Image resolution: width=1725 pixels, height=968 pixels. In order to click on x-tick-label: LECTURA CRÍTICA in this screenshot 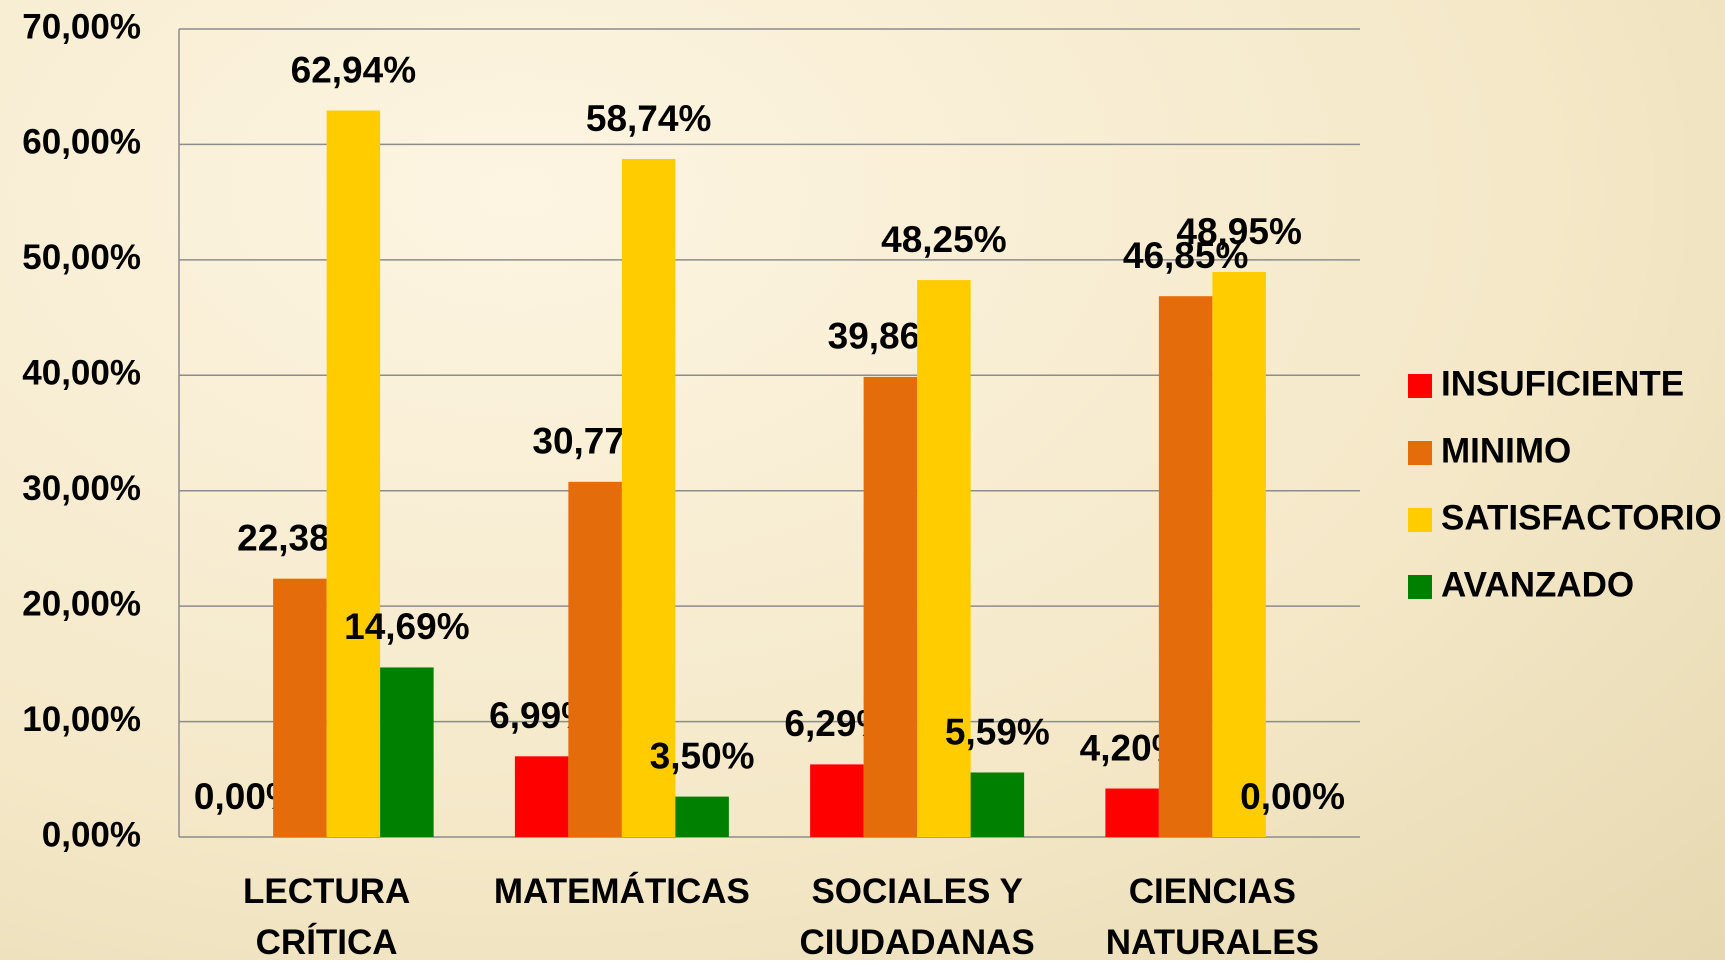, I will do `click(327, 917)`.